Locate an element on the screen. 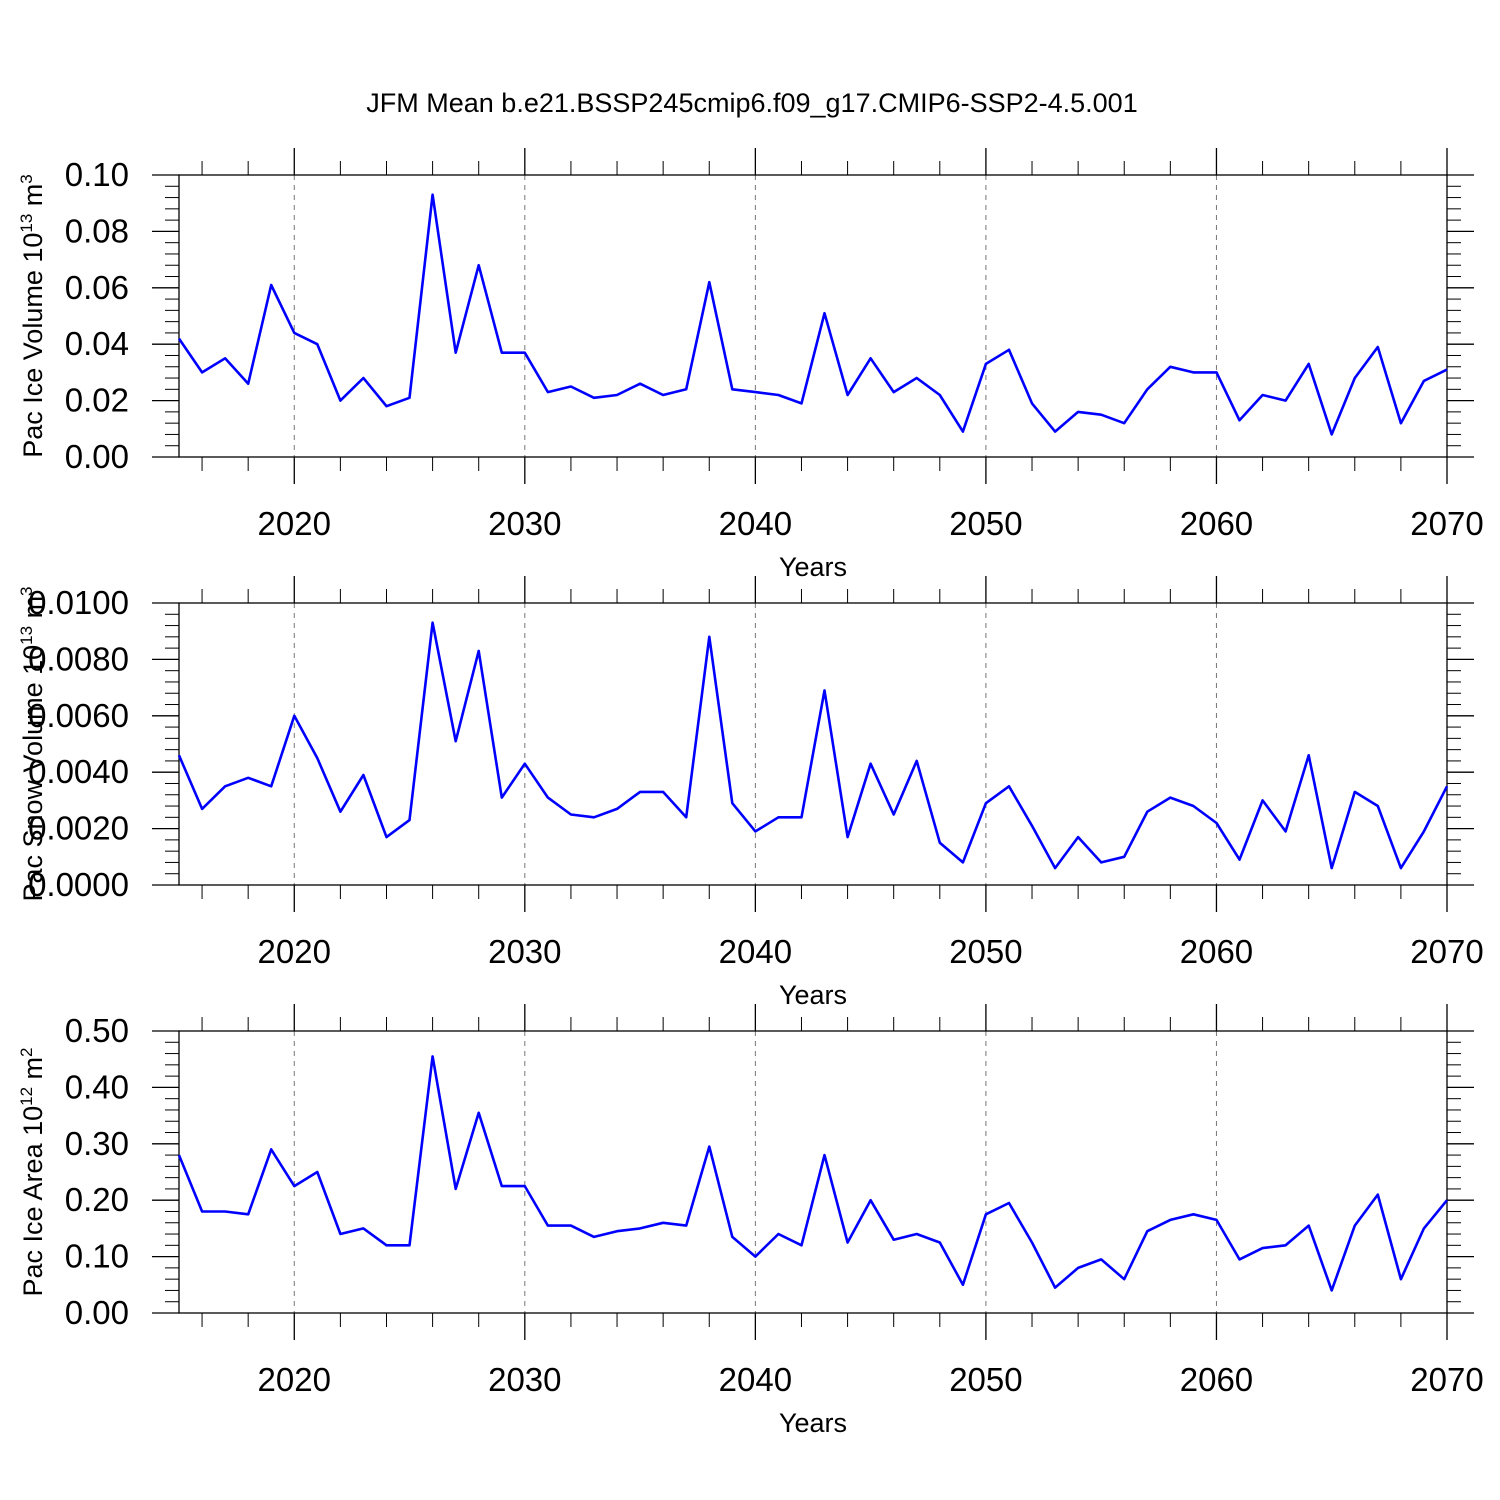 The width and height of the screenshot is (1500, 1500). y-axis-label: Pac Ice Volume 1013 m3 is located at coordinates (32, 316).